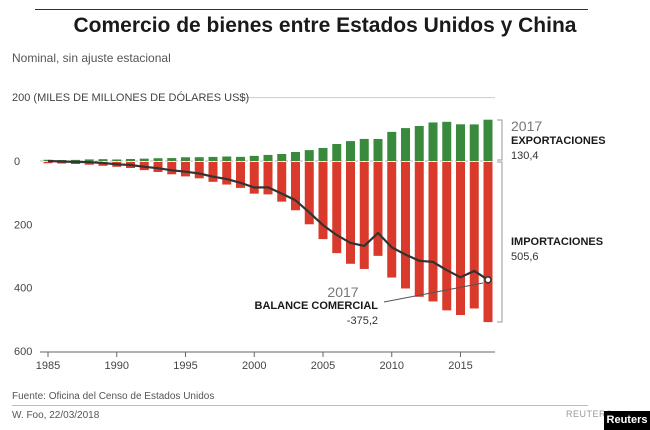 This screenshot has width=650, height=430. Describe the element at coordinates (525, 257) in the screenshot. I see `imports-value: 505,6` at that location.